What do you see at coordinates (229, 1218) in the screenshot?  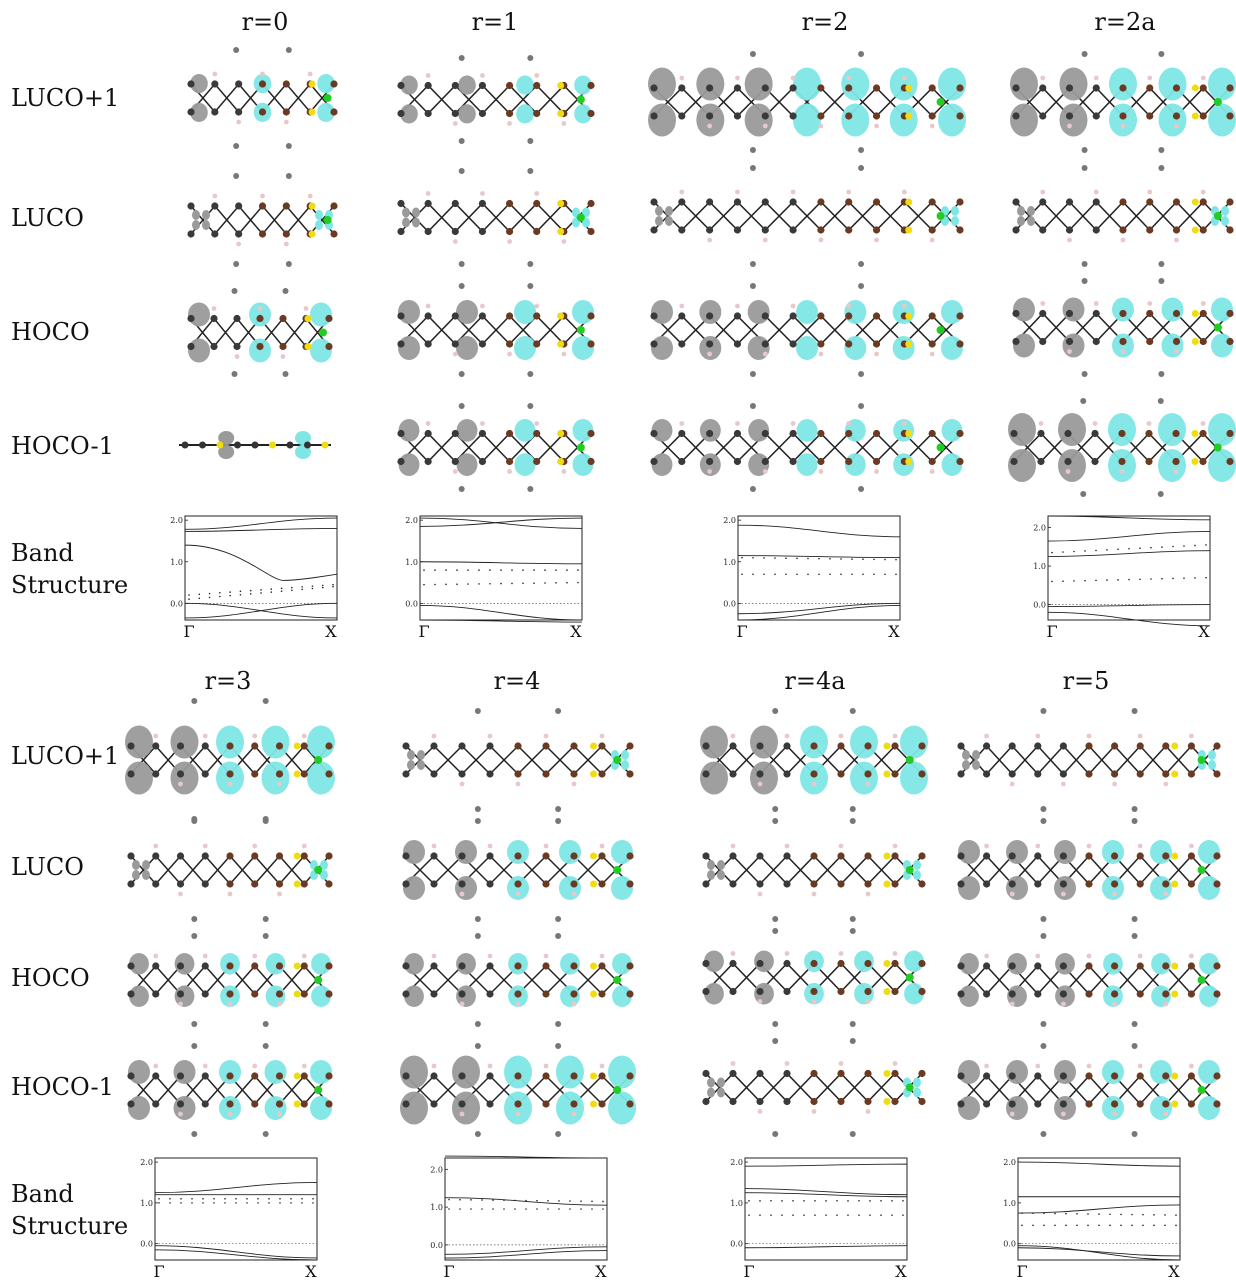 I see `band-r3: 2.01.00.0Γ X` at bounding box center [229, 1218].